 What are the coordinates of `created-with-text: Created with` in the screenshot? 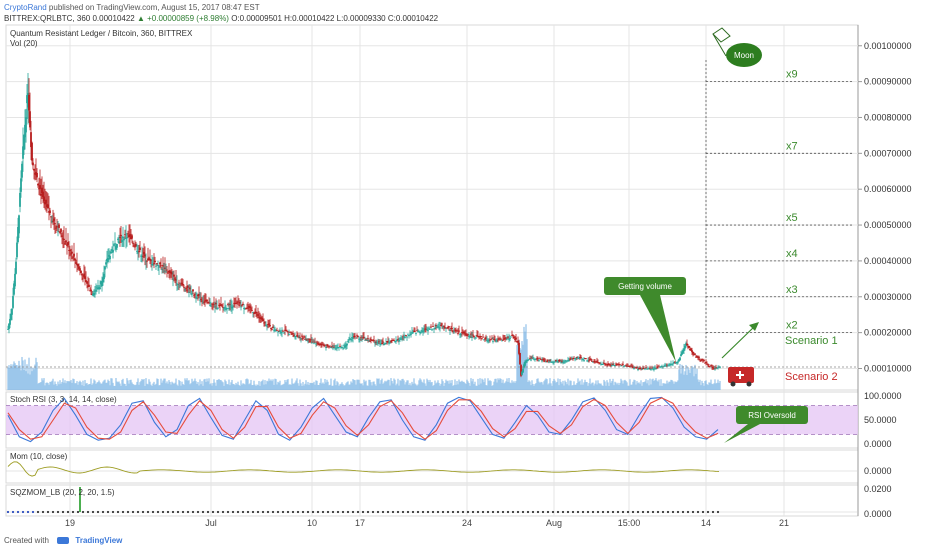 It's located at (26, 540).